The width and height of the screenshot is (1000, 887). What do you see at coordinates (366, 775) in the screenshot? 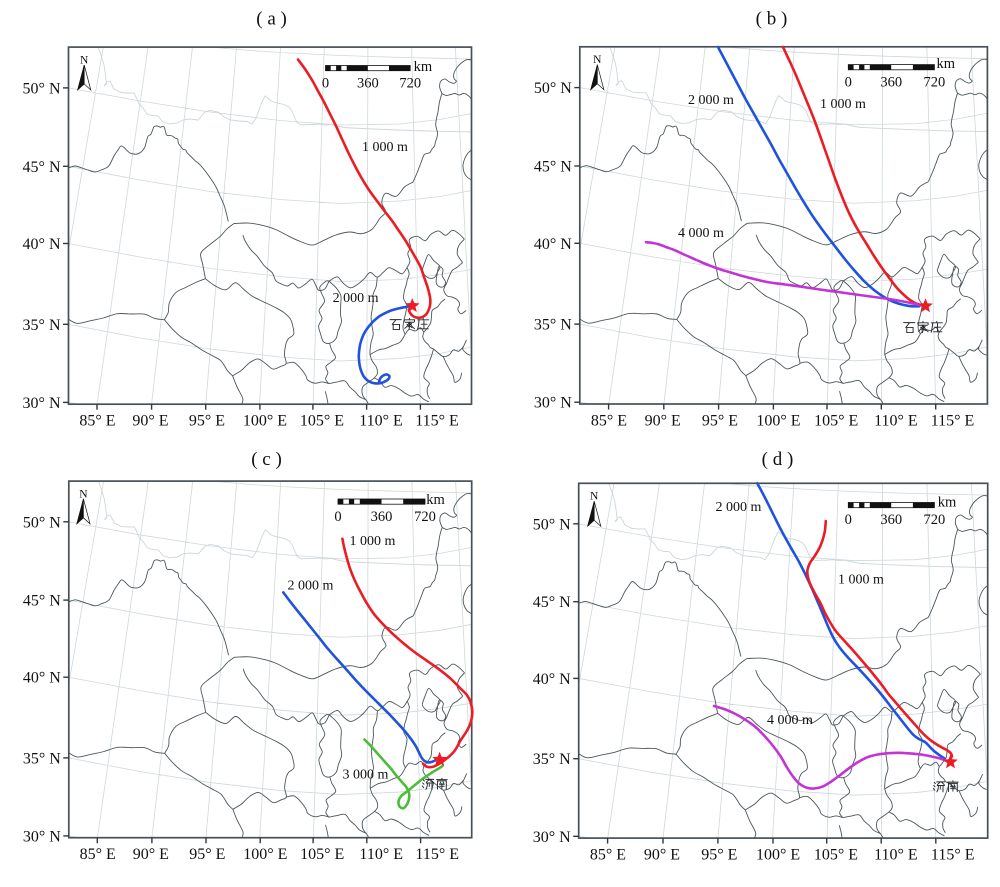
I see `svg-text: 3 000 m` at bounding box center [366, 775].